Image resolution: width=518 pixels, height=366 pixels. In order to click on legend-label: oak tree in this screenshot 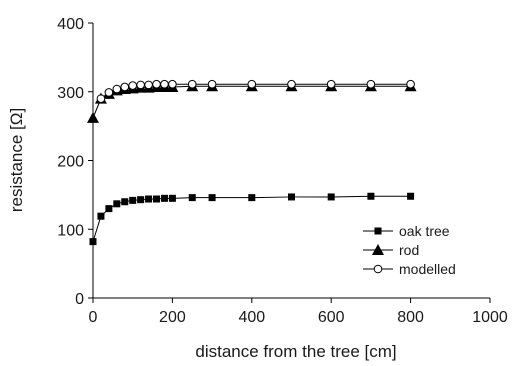, I will do `click(424, 231)`.